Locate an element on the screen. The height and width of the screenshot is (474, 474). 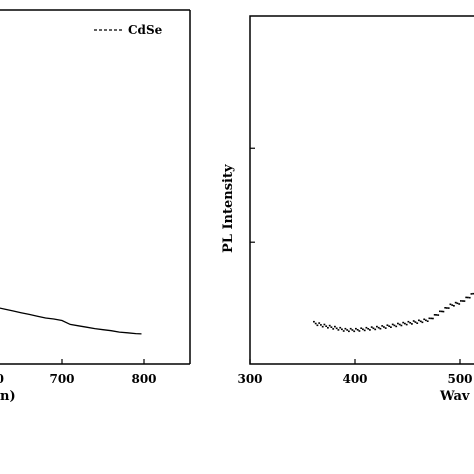
legend-label-cdse: CdSe is located at coordinates (145, 30).